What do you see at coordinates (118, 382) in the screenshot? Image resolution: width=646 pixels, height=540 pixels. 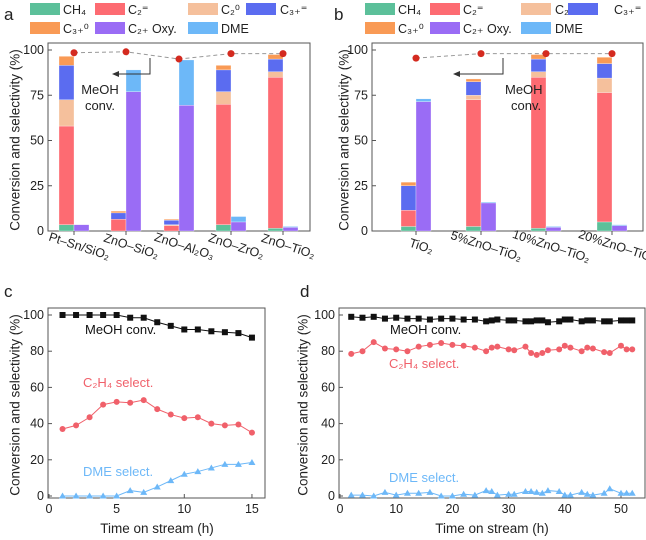 I see `series-label: C₂H₄ select.` at bounding box center [118, 382].